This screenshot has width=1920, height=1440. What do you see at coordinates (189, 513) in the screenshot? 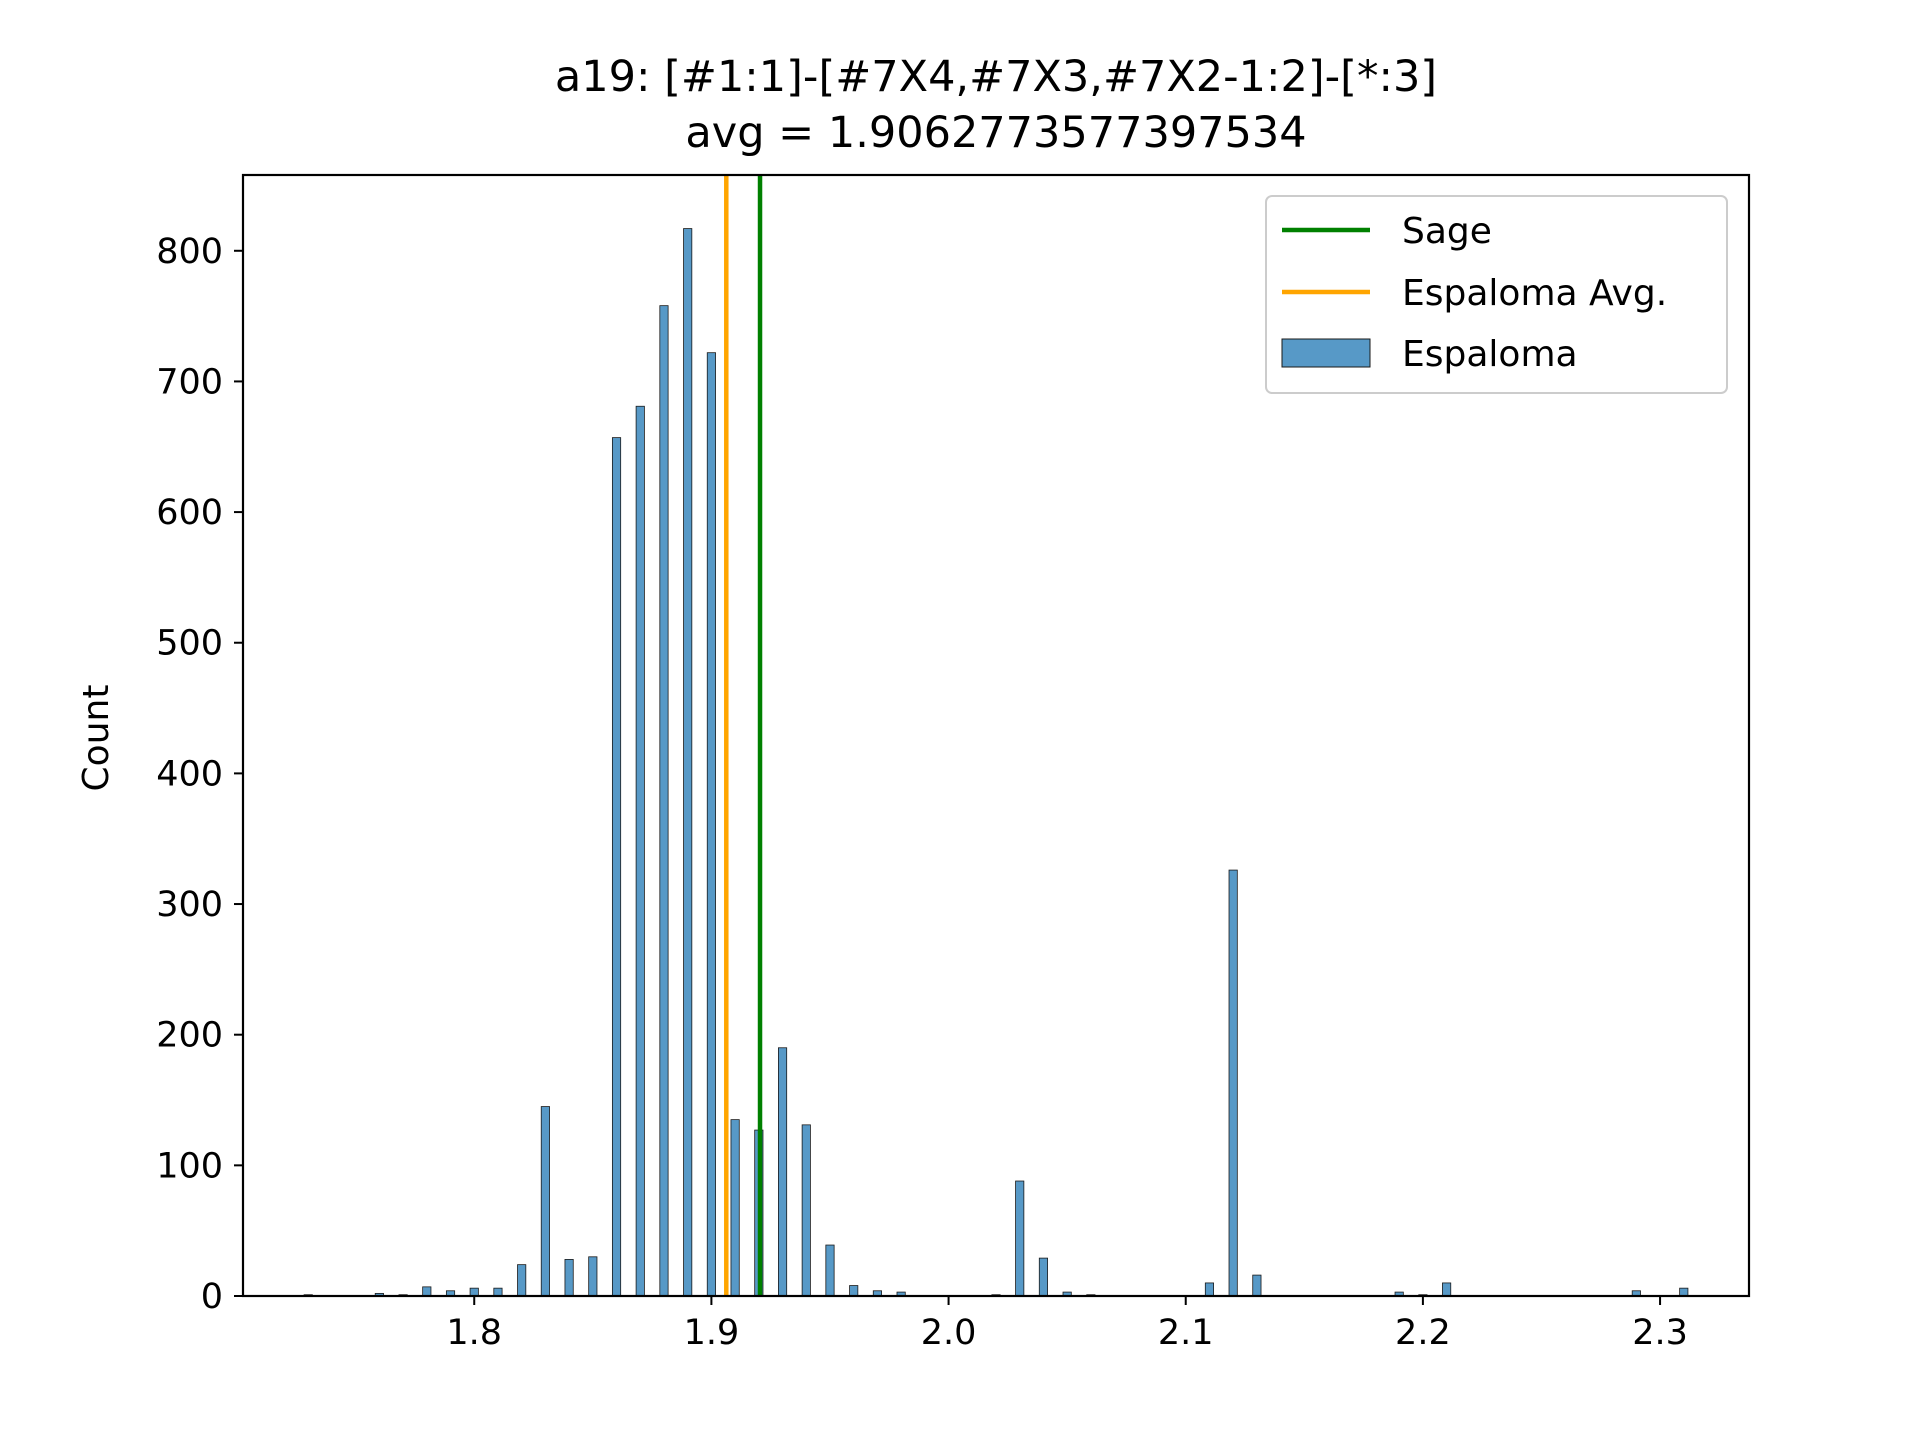
I see `y-tick-label: 600` at bounding box center [189, 513].